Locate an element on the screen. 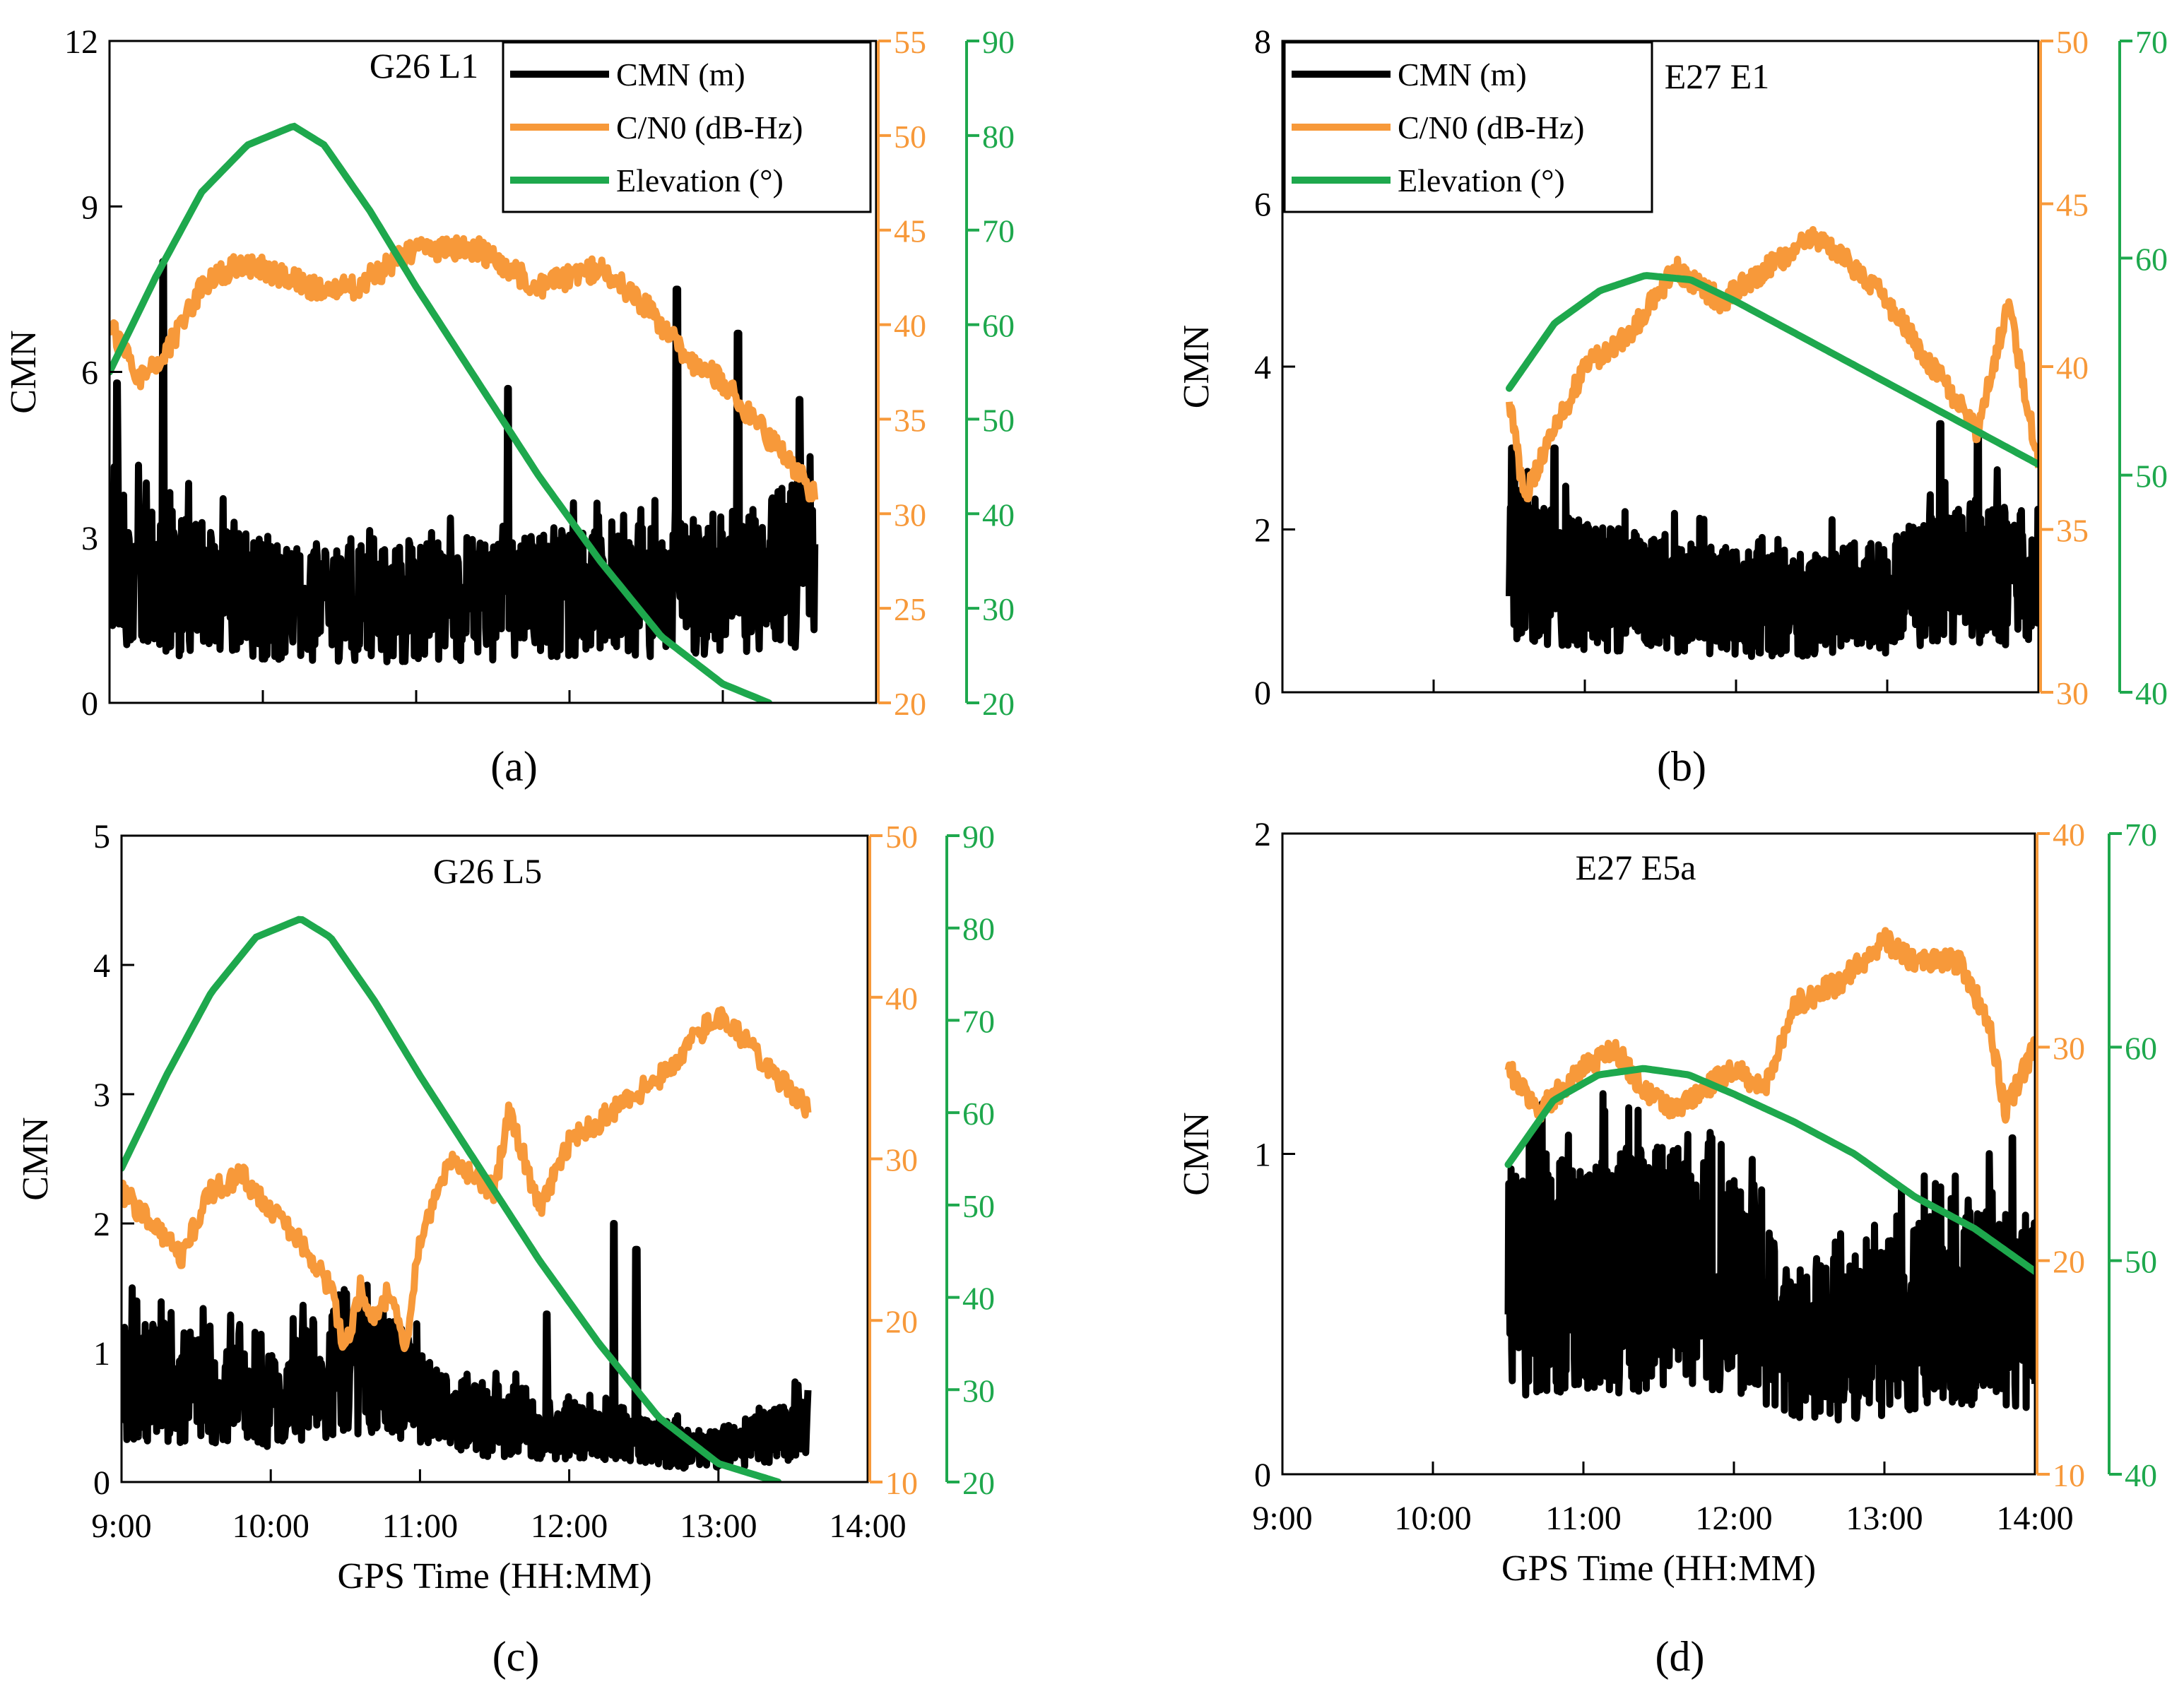 The width and height of the screenshot is (2184, 1701). panel-title: G26 L1 is located at coordinates (424, 65).